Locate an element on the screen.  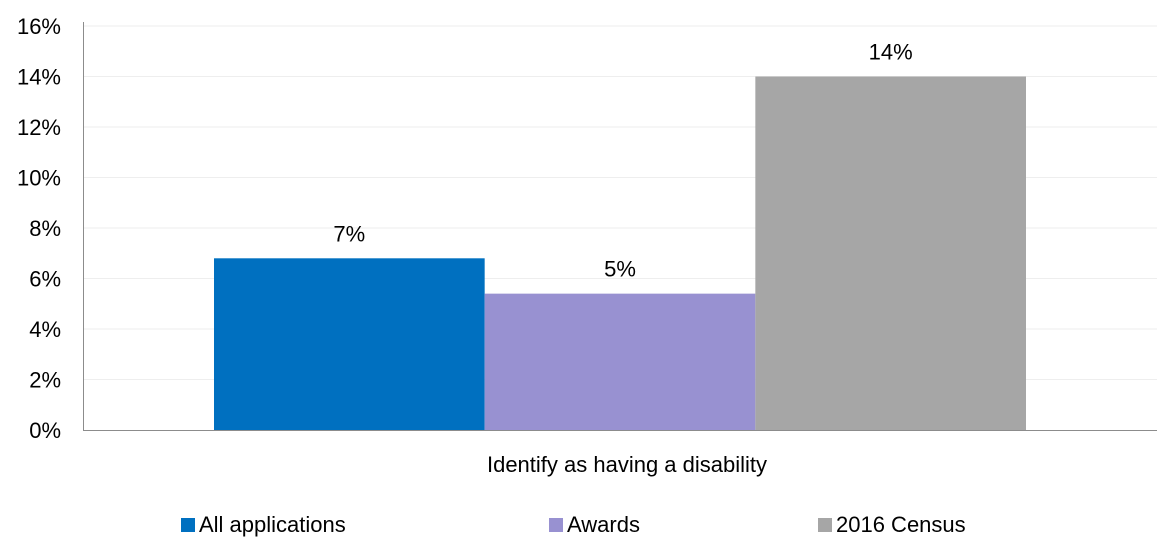
legend-item: 2016 Census is located at coordinates (892, 524).